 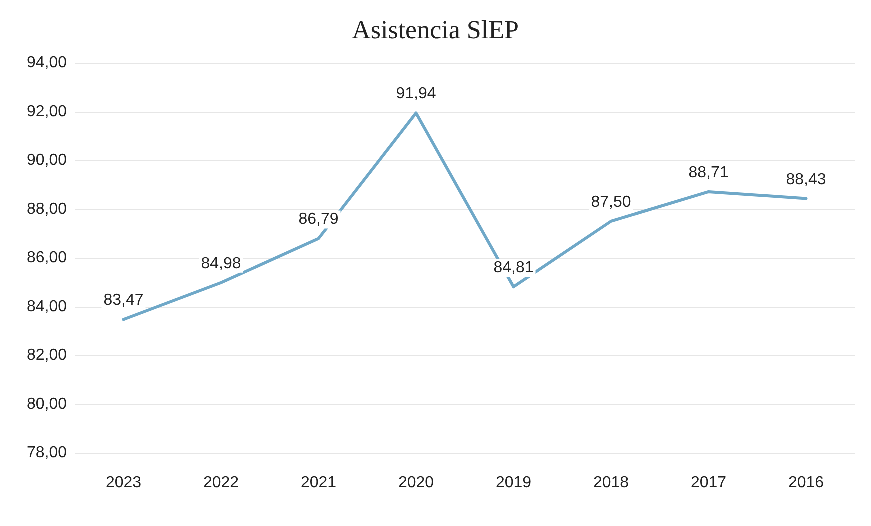 What do you see at coordinates (124, 301) in the screenshot?
I see `data-label: 83,47` at bounding box center [124, 301].